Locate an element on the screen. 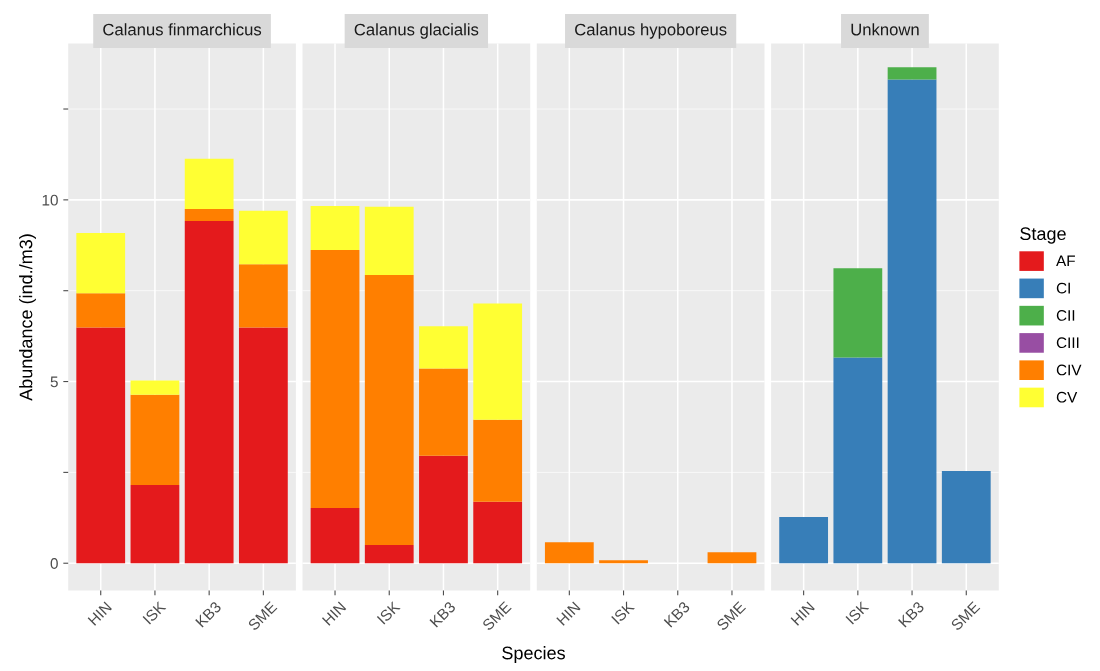 Image resolution: width=1100 pixels, height=671 pixels. legend-label: CIV is located at coordinates (1069, 370).